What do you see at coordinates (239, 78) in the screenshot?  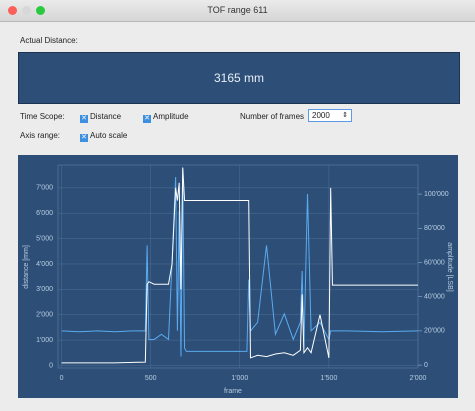 I see `distance-display: 3165 mm` at bounding box center [239, 78].